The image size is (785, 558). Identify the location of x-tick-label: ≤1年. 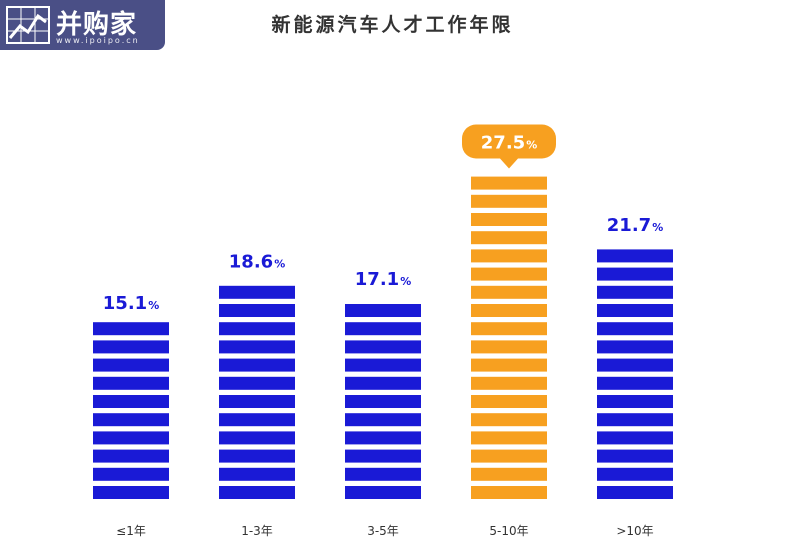
(131, 531).